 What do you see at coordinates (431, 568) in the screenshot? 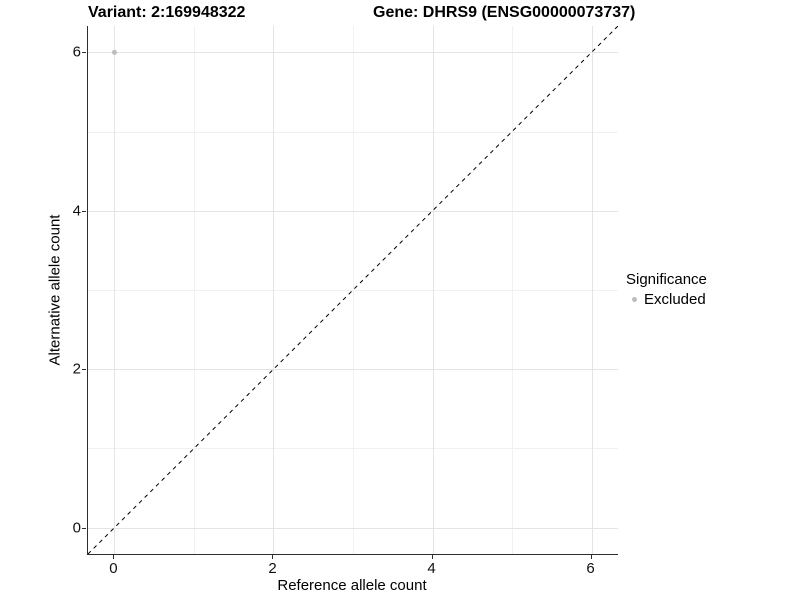
I see `x-tick-label: 4` at bounding box center [431, 568].